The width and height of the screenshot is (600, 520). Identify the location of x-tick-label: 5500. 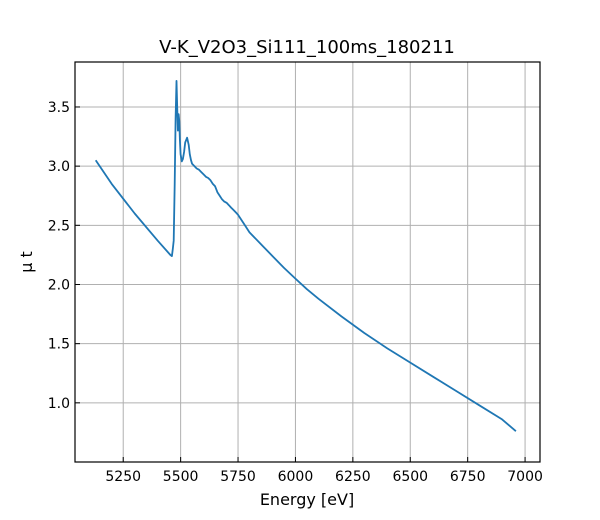
(181, 477).